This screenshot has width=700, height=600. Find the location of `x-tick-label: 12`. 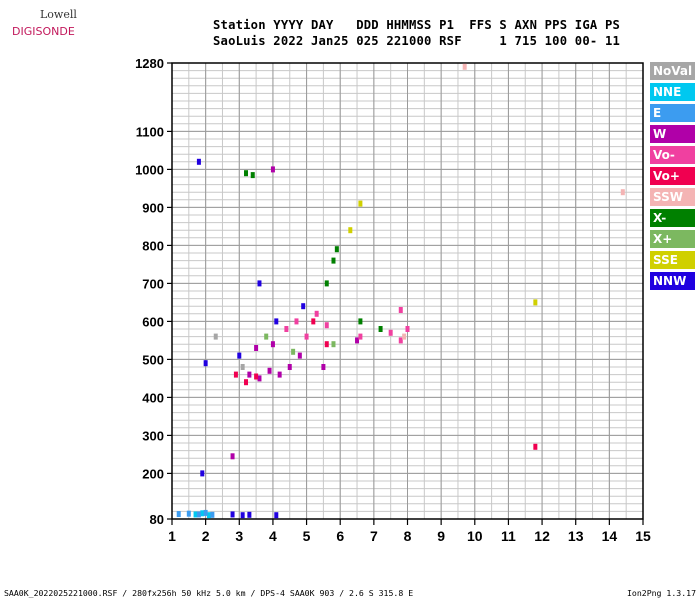

x-tick-label: 12 is located at coordinates (542, 536).